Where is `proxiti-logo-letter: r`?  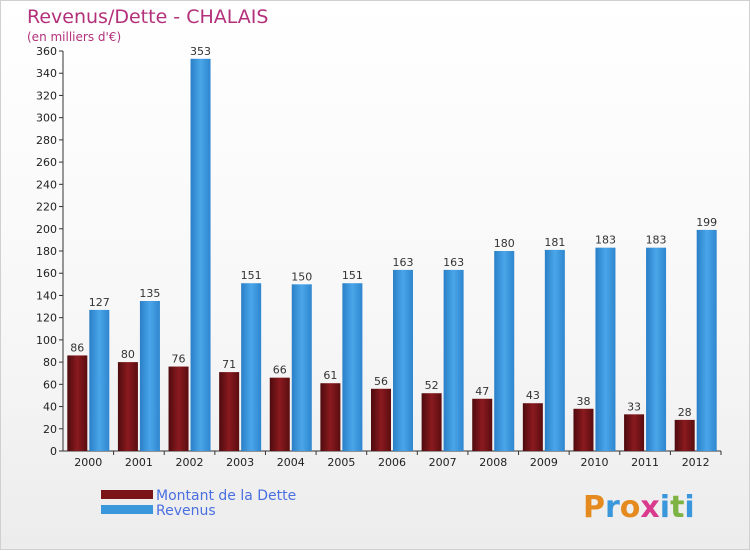
proxiti-logo-letter: r is located at coordinates (612, 507).